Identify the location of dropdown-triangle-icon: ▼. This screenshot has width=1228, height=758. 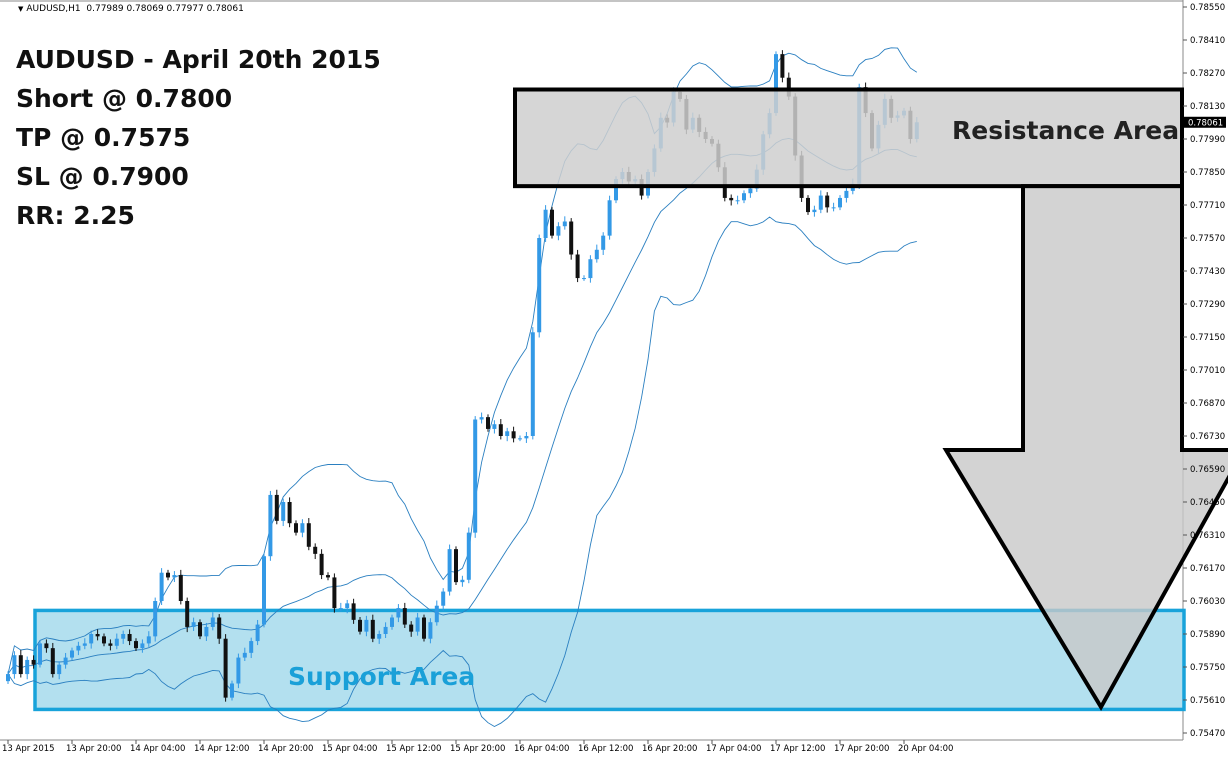
(21, 9).